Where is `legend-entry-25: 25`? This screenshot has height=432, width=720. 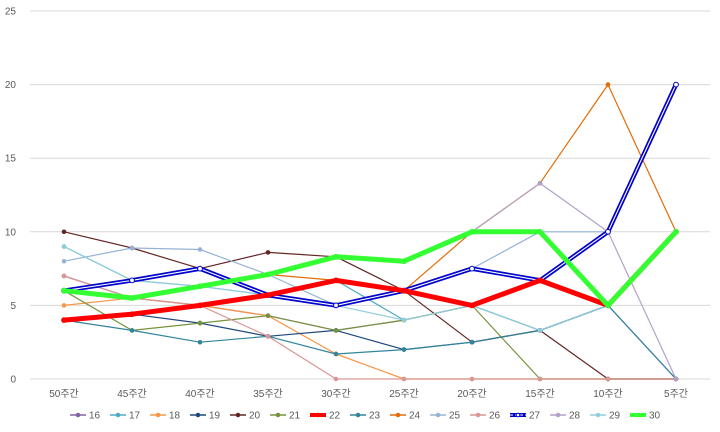
legend-entry-25: 25 is located at coordinates (445, 416).